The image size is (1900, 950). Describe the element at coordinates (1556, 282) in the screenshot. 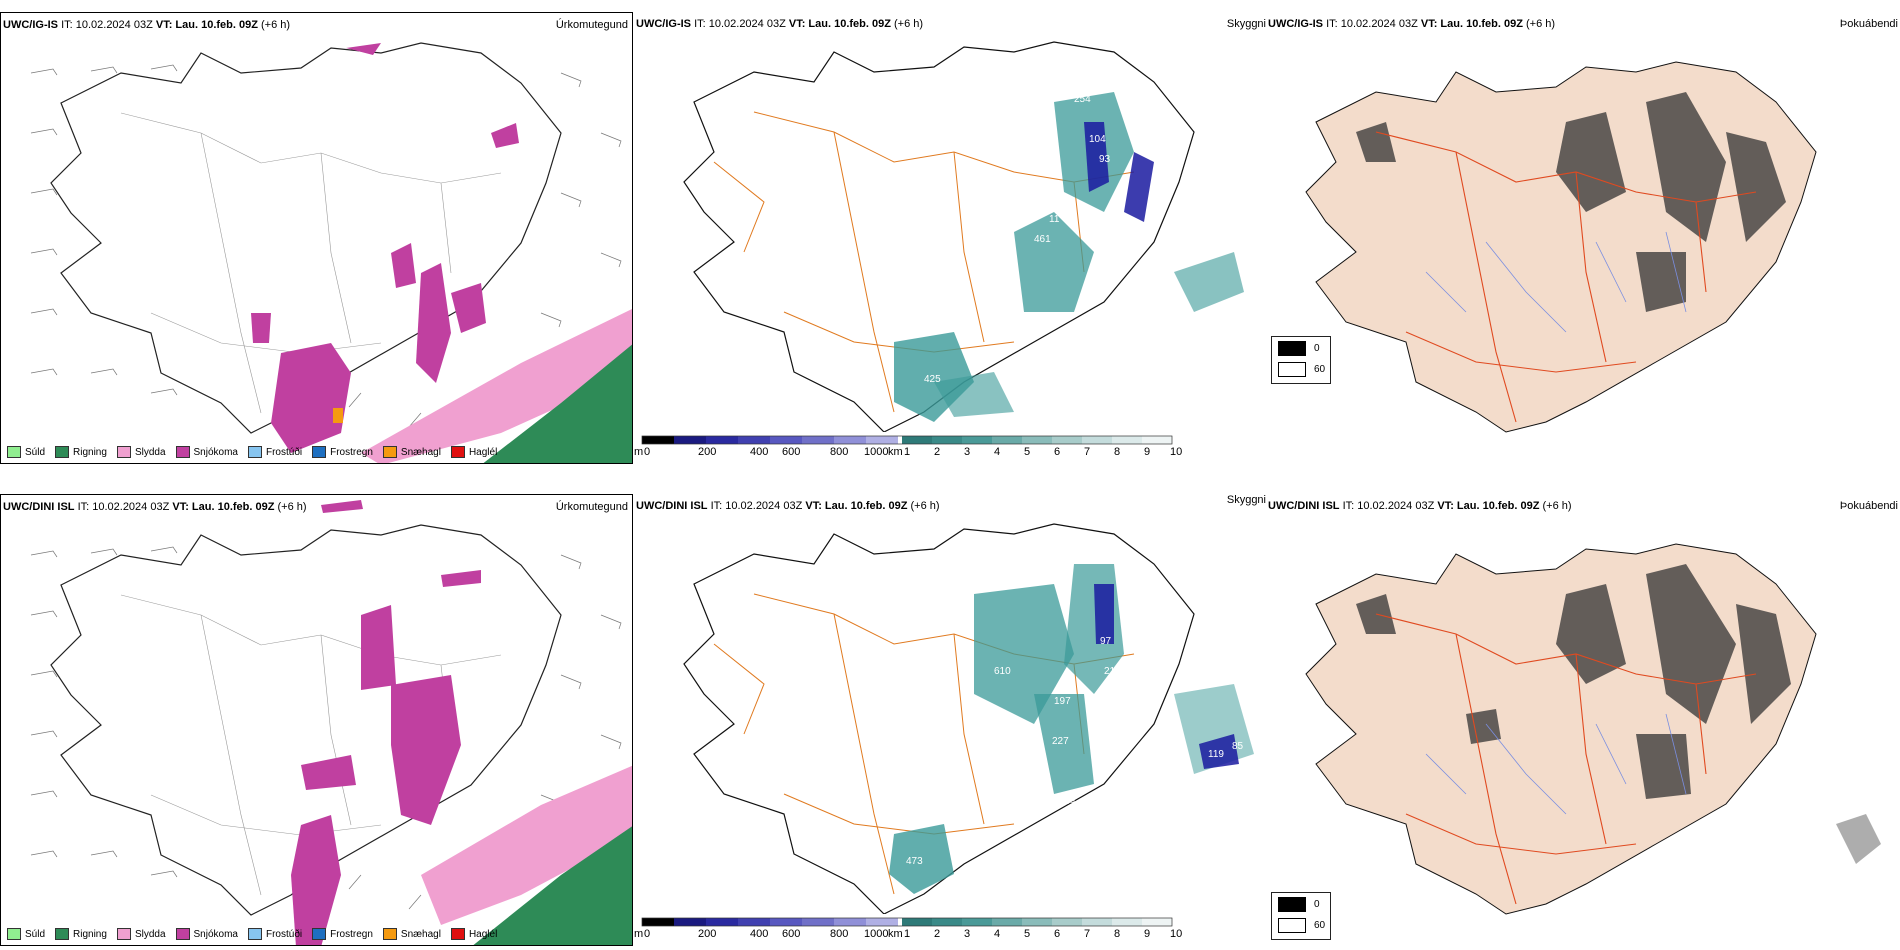

I see `rivers` at that location.